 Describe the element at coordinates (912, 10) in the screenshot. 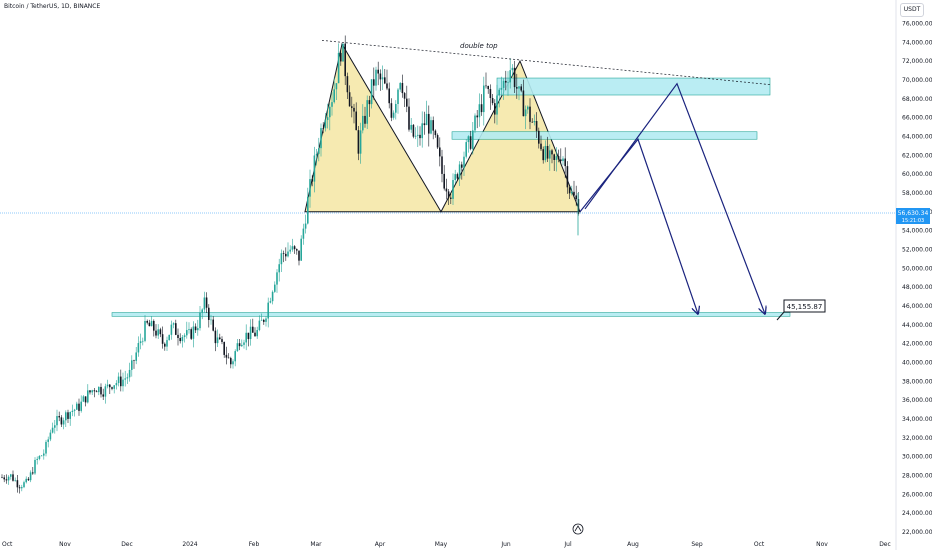

I see `currency-selector-button: USDT` at that location.